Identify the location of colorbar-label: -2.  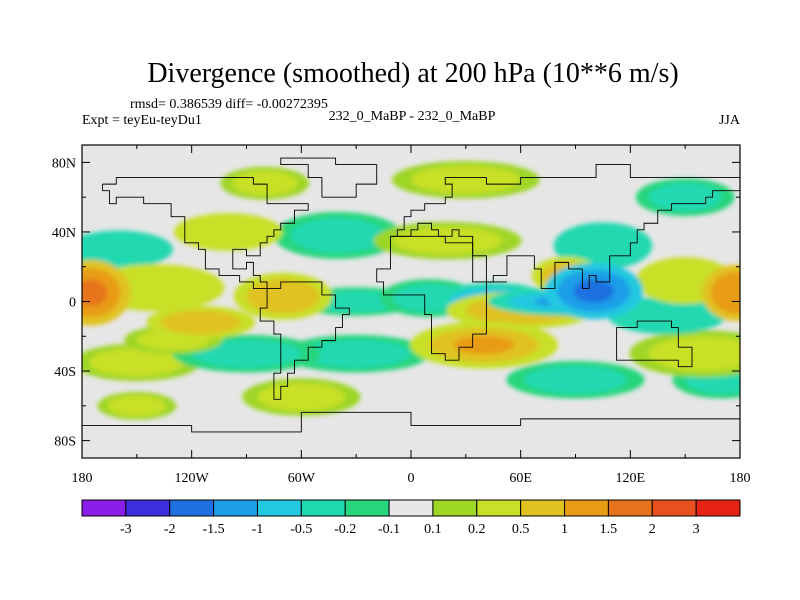
(170, 529).